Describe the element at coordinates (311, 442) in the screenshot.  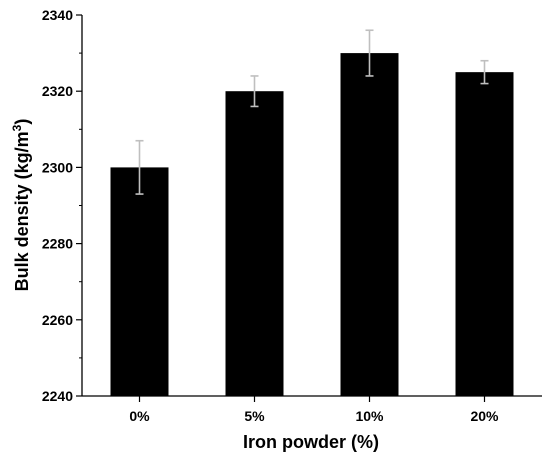
I see `x-axis-title: Iron powder (%)` at that location.